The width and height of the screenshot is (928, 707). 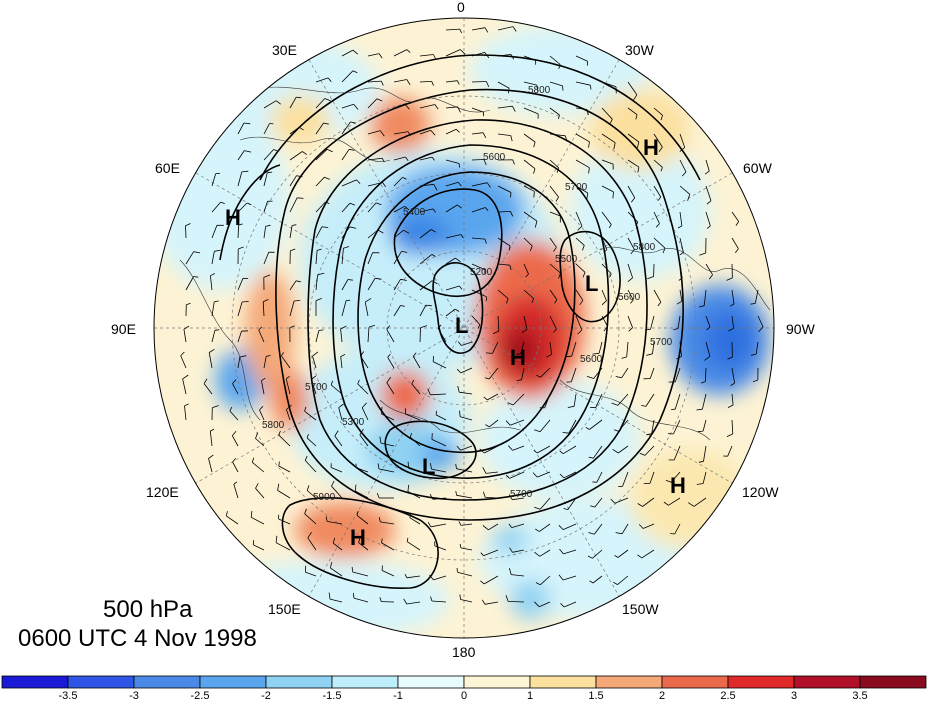 I want to click on colorbar-tick-label: -2.5, so click(x=200, y=696).